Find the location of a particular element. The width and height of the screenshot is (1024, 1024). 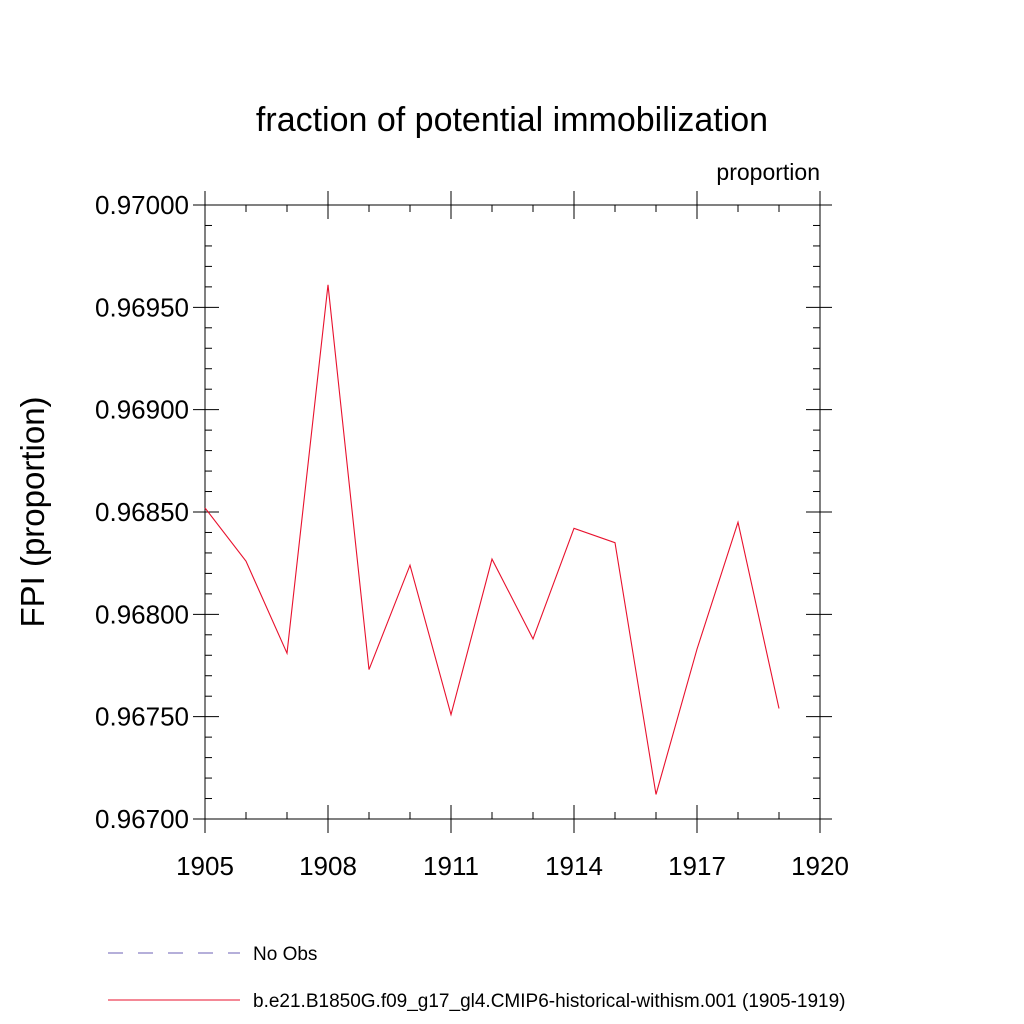

y-tick-label: 0.97000 is located at coordinates (142, 205).